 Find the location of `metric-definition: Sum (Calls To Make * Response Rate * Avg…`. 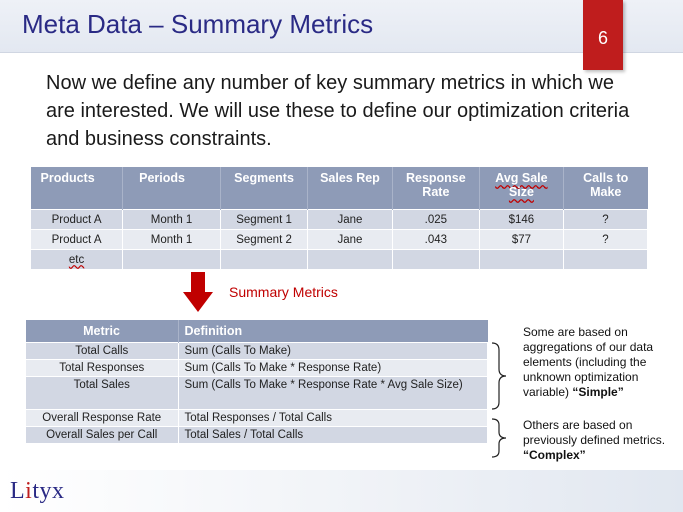

metric-definition: Sum (Calls To Make * Response Rate * Avg… is located at coordinates (332, 393).